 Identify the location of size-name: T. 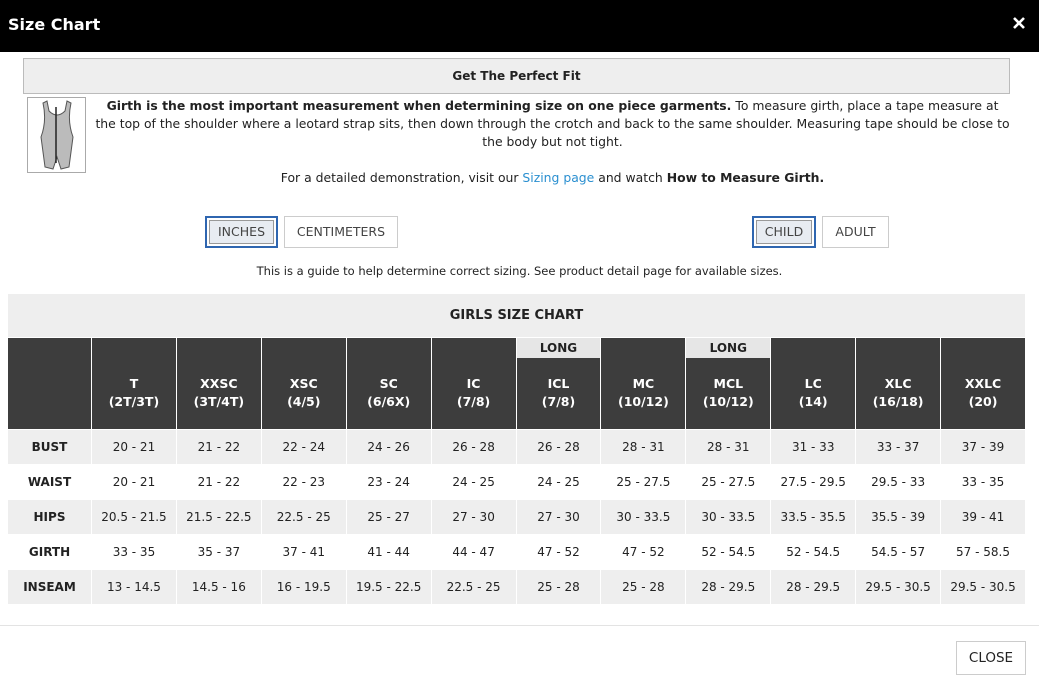
(134, 383).